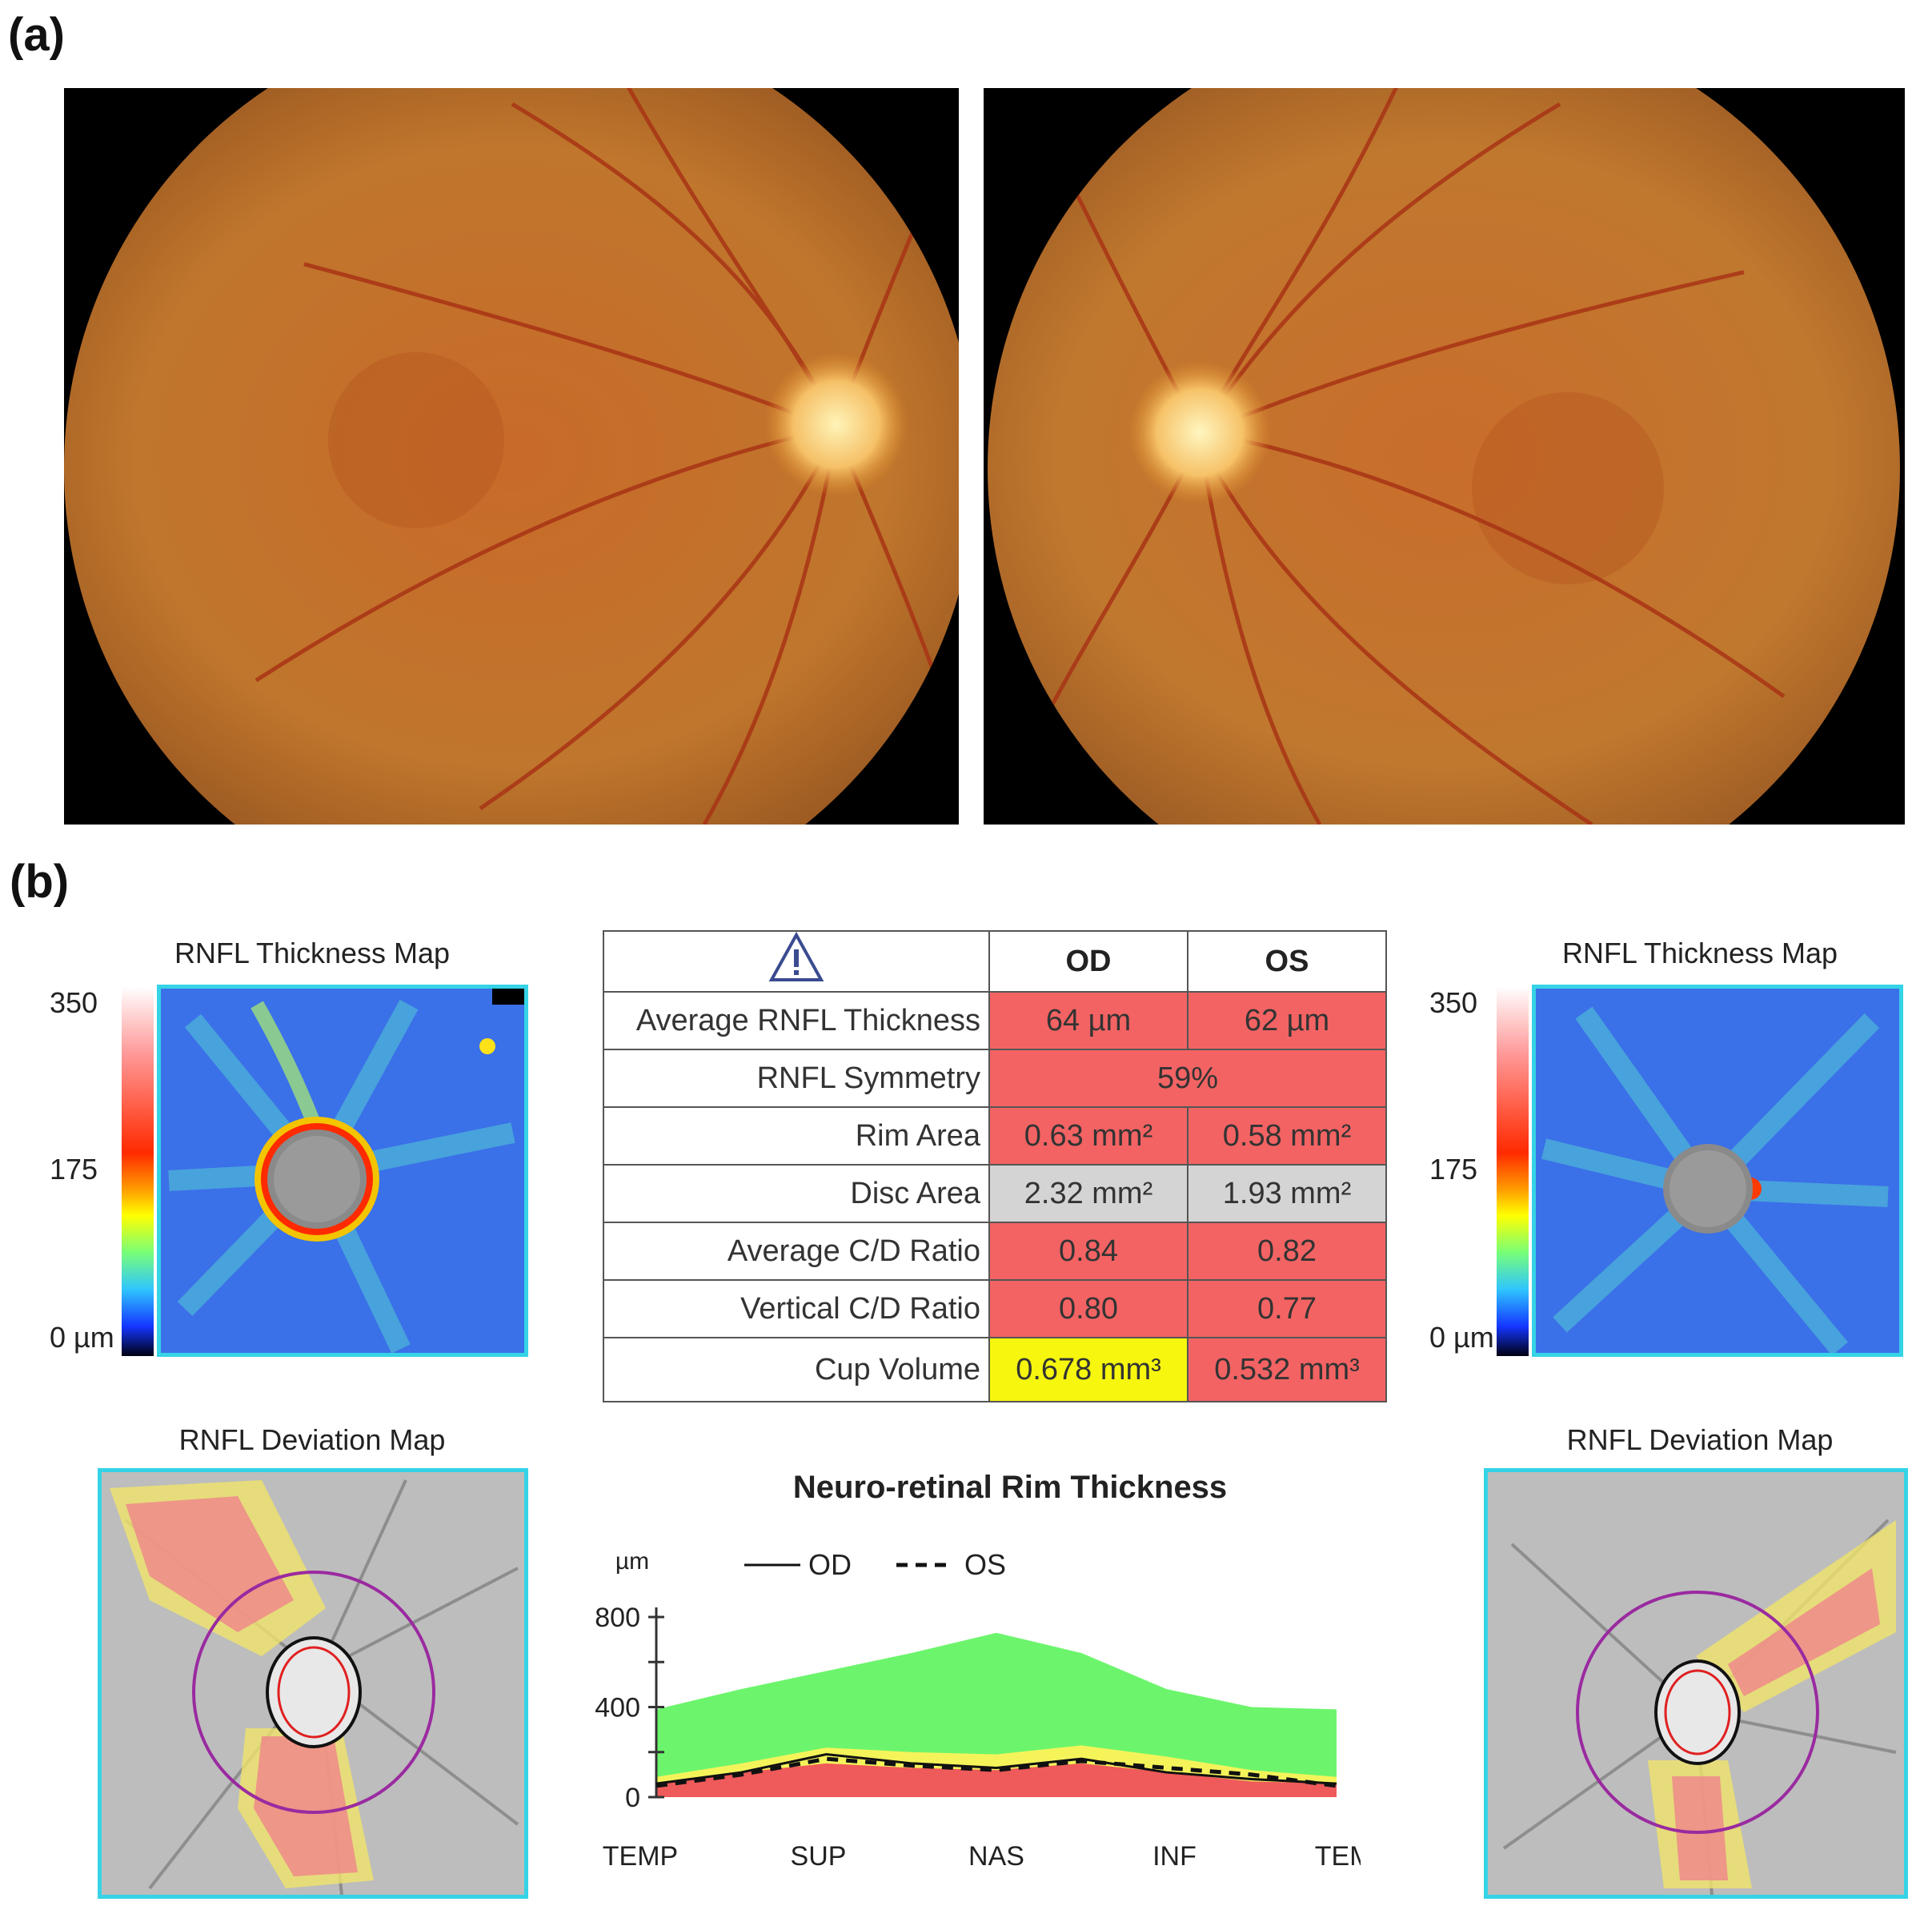 This screenshot has height=1922, width=1932. Describe the element at coordinates (1088, 961) in the screenshot. I see `column-header-od: OD` at that location.